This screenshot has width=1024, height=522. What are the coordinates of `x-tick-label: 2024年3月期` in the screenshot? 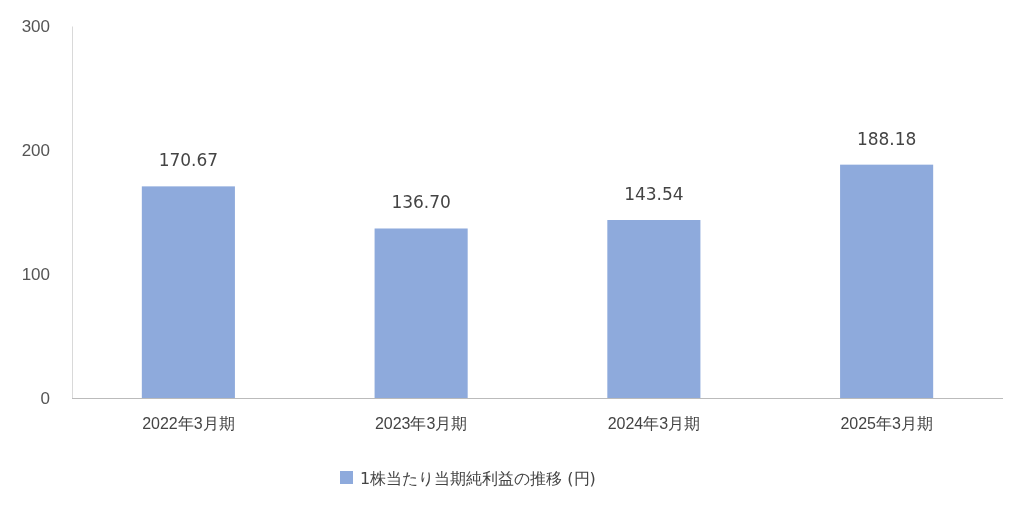 It's located at (654, 424).